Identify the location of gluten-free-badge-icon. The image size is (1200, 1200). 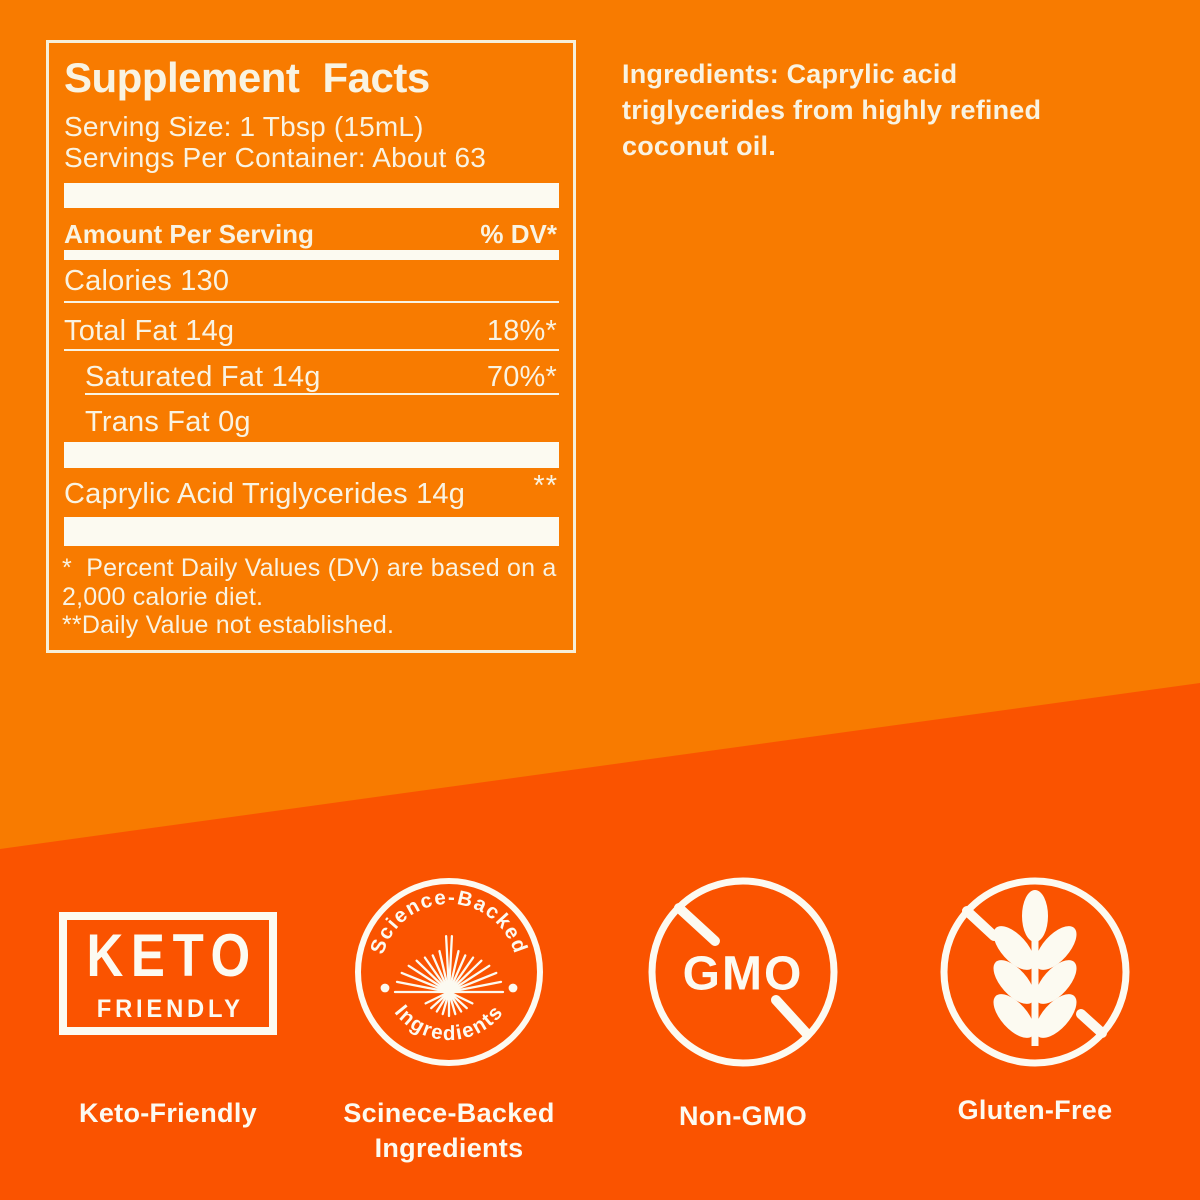
(1035, 972).